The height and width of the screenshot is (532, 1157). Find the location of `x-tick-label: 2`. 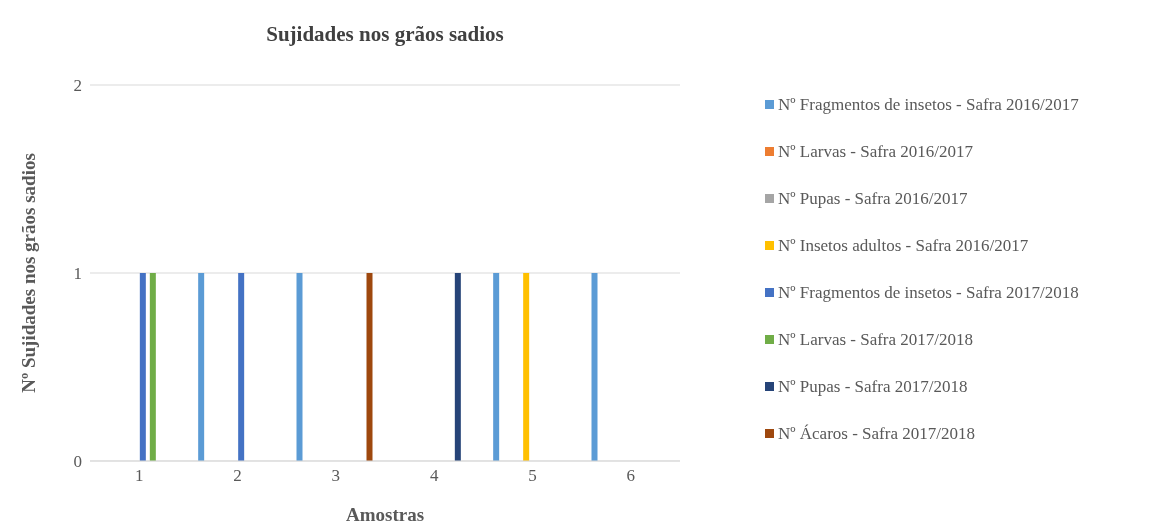

x-tick-label: 2 is located at coordinates (237, 476).